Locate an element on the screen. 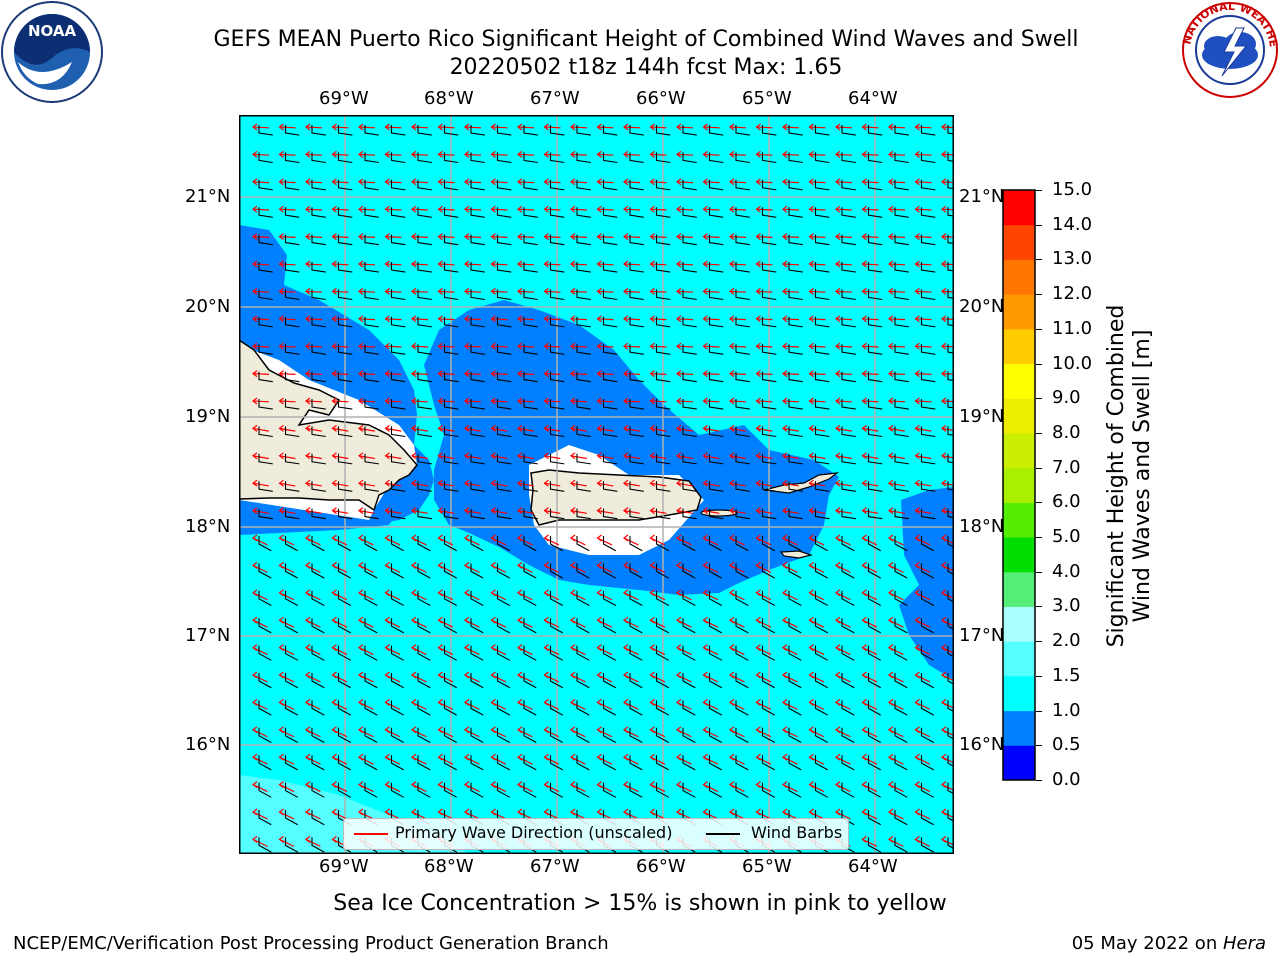 Image resolution: width=1280 pixels, height=960 pixels. colorbar-tick-label: 12.0 is located at coordinates (1072, 294).